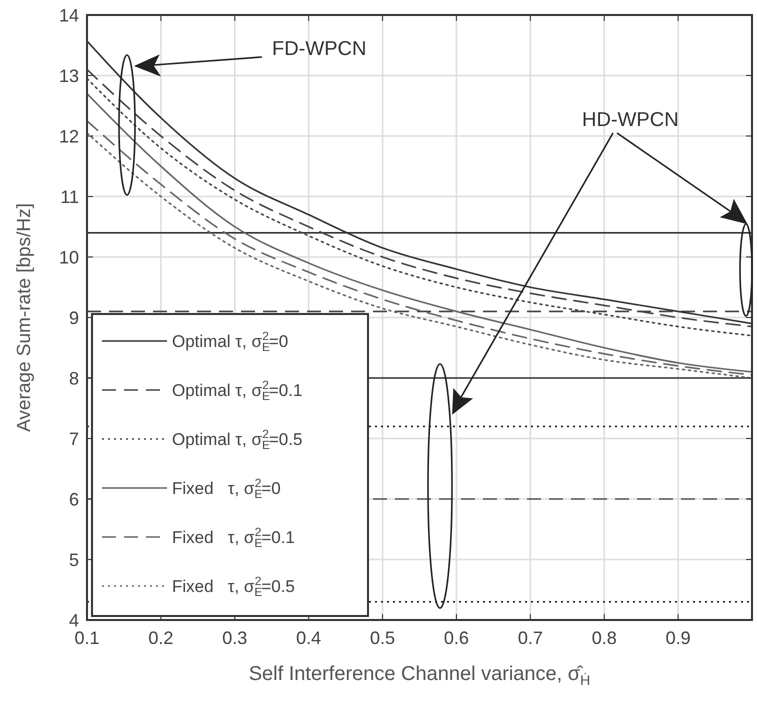 The height and width of the screenshot is (707, 757). I want to click on x-tick-label: 0.1, so click(87, 638).